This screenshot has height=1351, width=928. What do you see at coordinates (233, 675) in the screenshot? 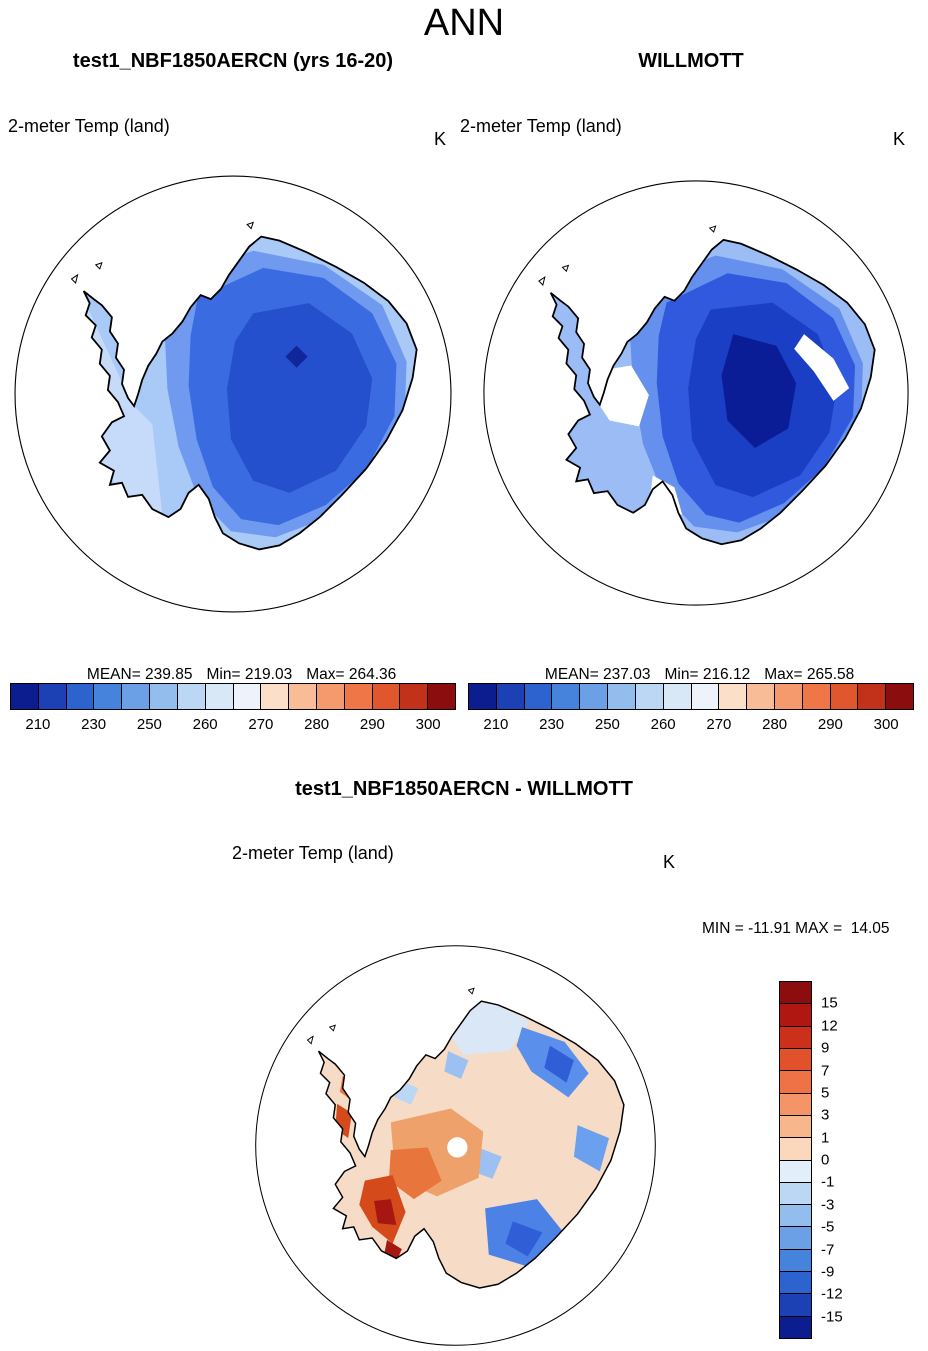
I see `model-stats: MEAN= 239.85 Min= 219.03 Max= 264.36` at bounding box center [233, 675].